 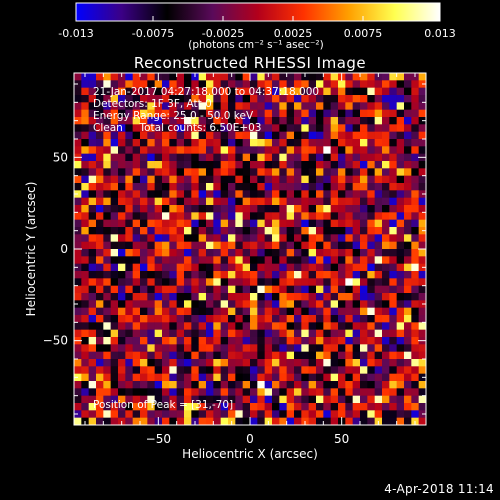 What do you see at coordinates (55, 341) in the screenshot?
I see `y-tick-label: −50` at bounding box center [55, 341].